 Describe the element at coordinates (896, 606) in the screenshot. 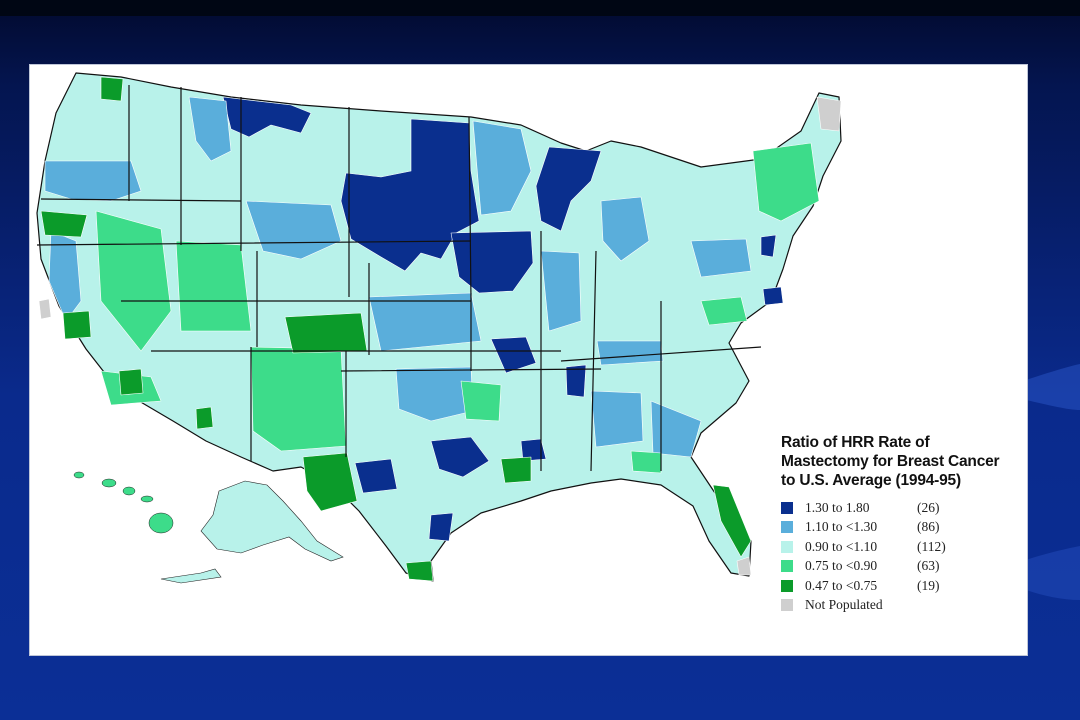

I see `legend-item: Not Populated` at that location.